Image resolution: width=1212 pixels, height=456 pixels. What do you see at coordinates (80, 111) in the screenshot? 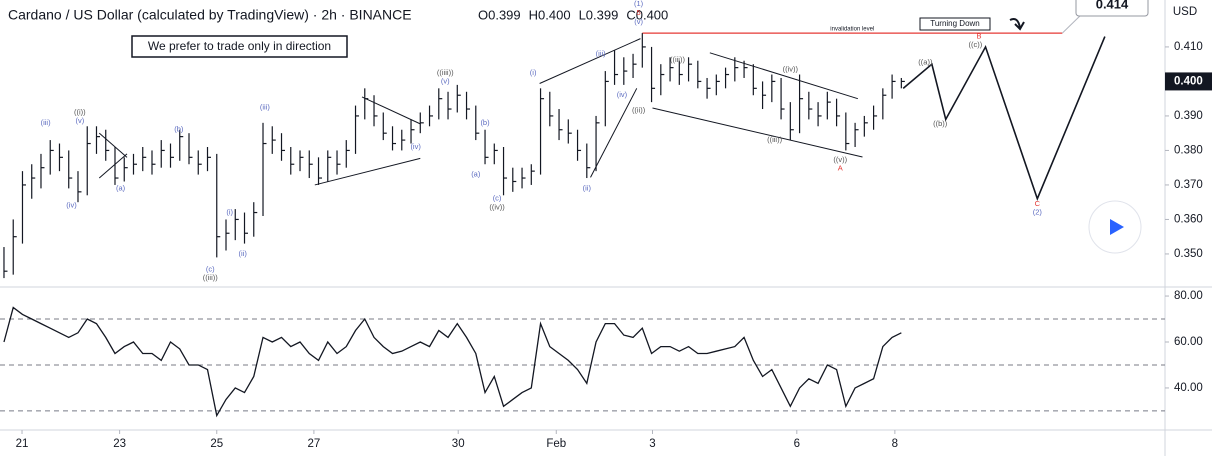
I see `wave-label: ((i))` at bounding box center [80, 111].